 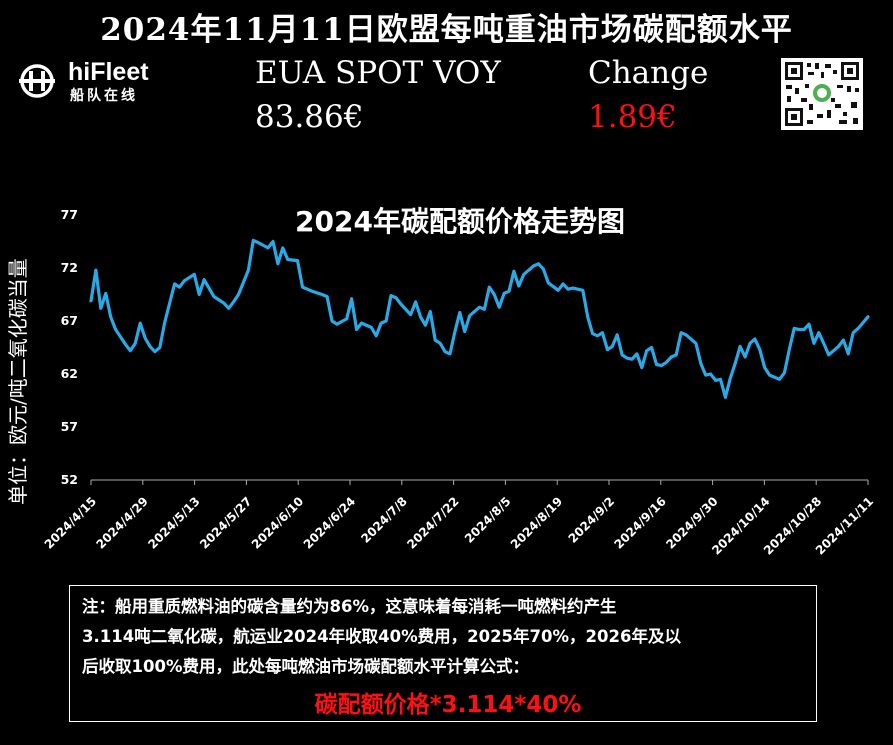 I want to click on y-tick-label: 62, so click(x=69, y=373).